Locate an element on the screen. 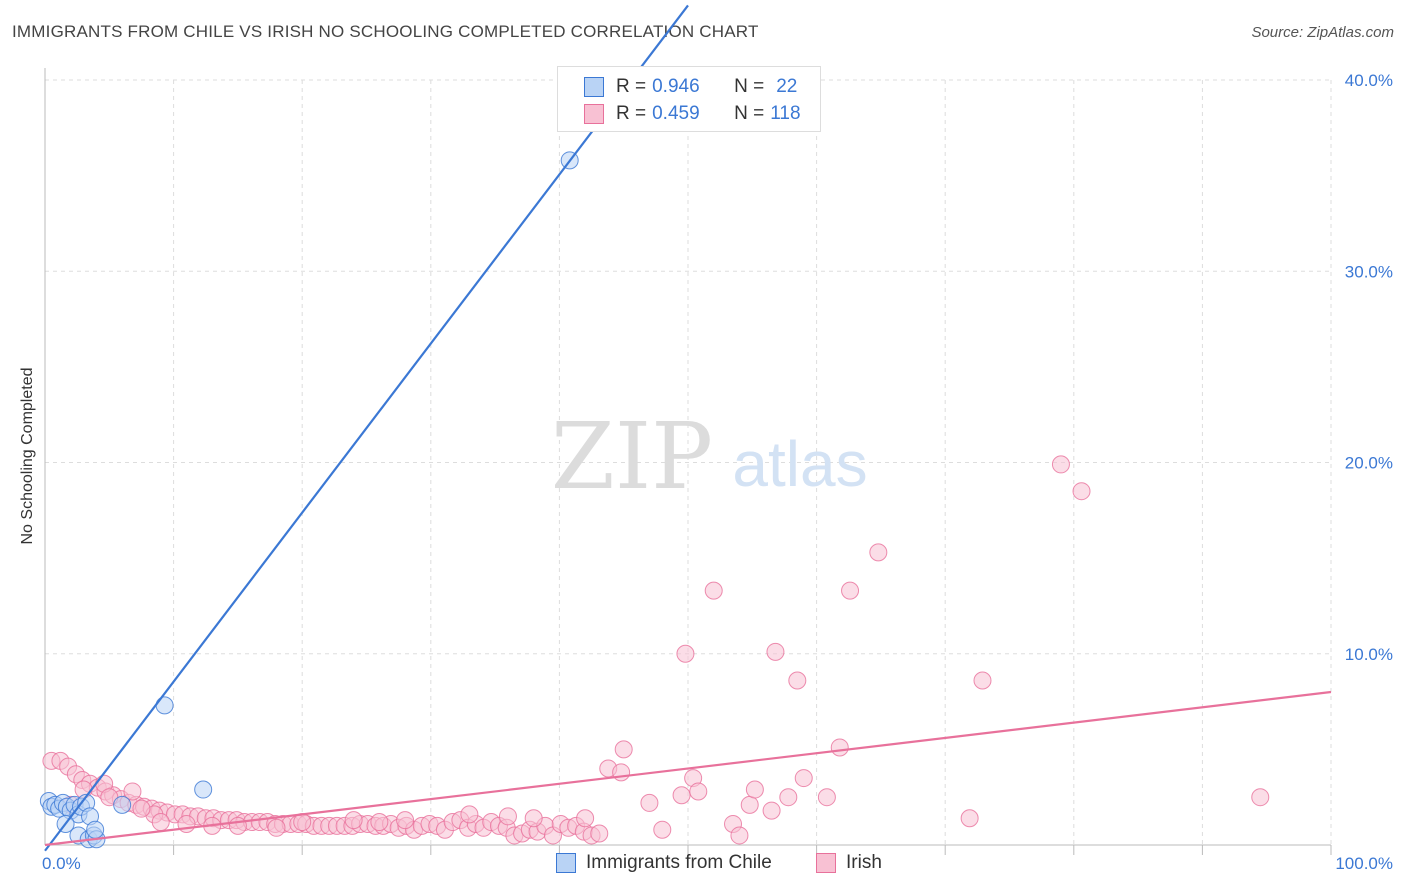 The height and width of the screenshot is (892, 1406). legend-label-chile: Immigrants from Chile is located at coordinates (679, 862).